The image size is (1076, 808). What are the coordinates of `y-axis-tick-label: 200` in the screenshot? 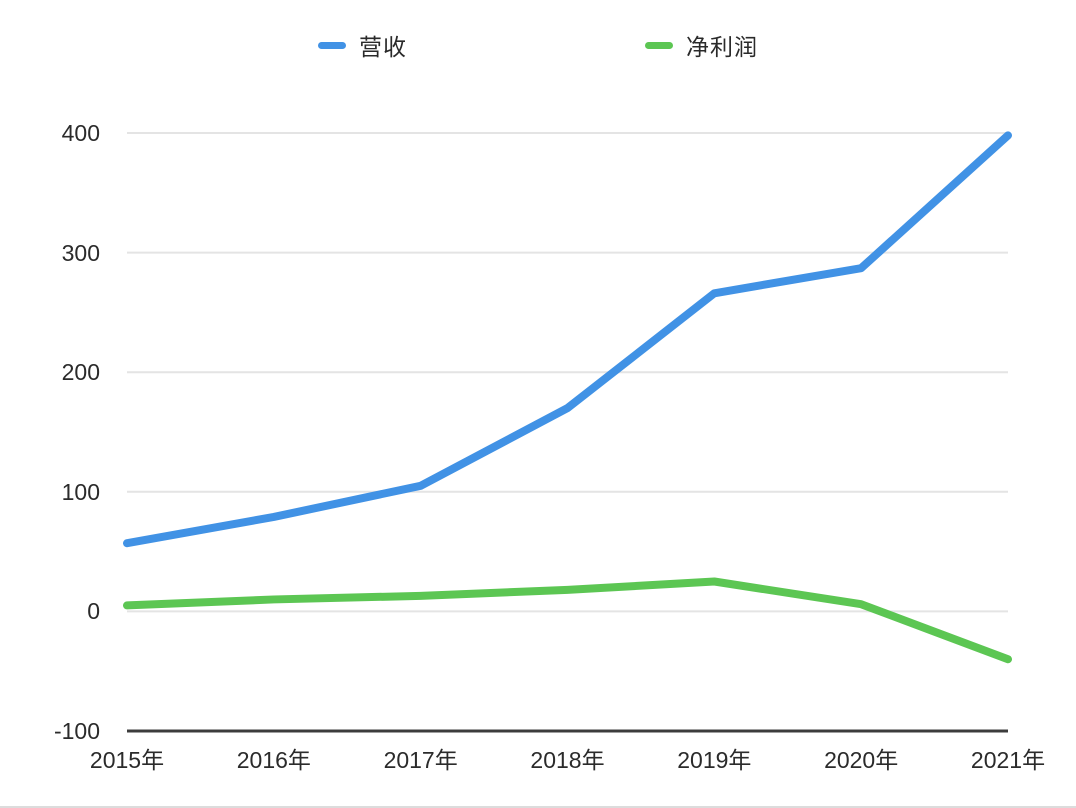 It's located at (80, 372).